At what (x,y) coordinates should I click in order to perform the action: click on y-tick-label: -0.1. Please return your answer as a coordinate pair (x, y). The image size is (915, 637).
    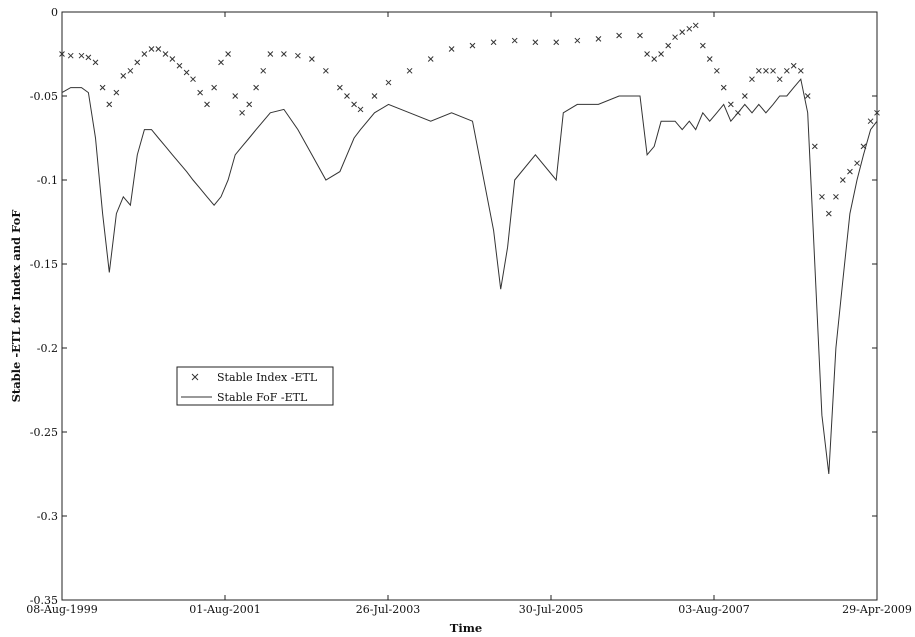
    Looking at the image, I should click on (47, 180).